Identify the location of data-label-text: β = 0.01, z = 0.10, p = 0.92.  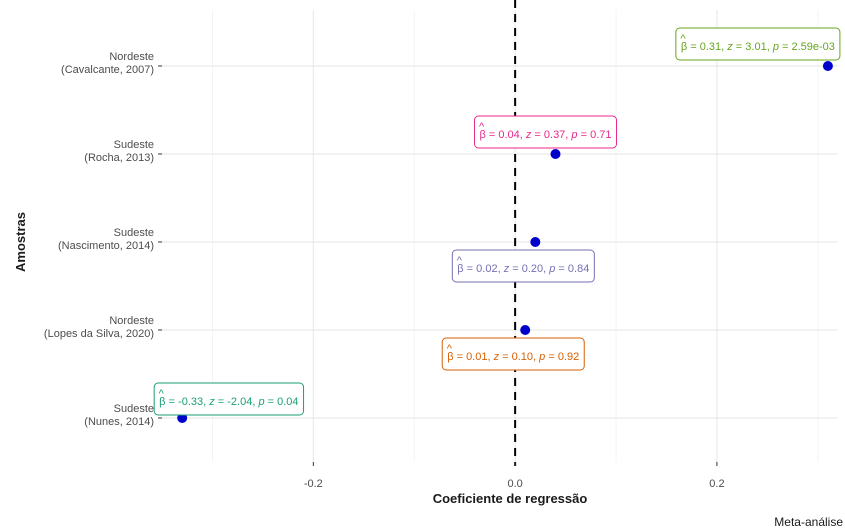
(513, 357).